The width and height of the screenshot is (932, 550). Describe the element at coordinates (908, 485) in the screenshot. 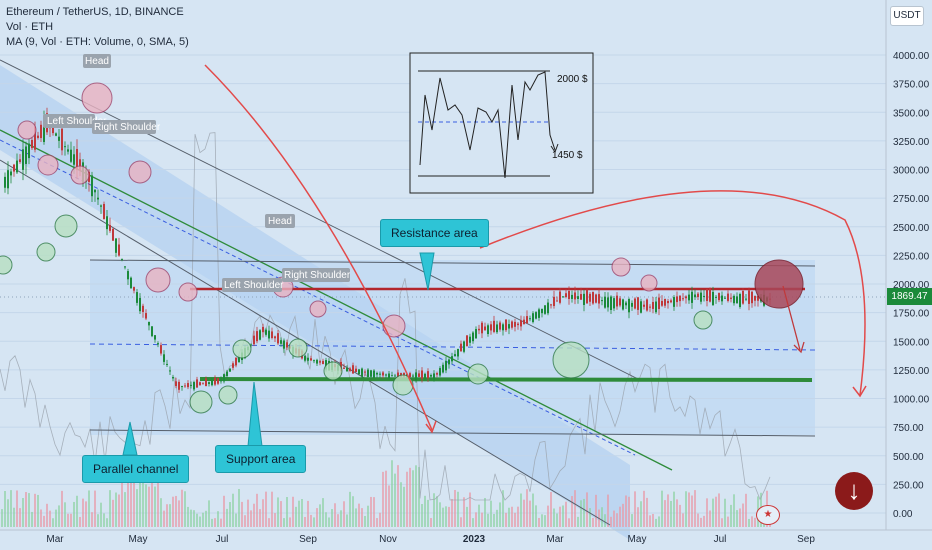

I see `y-tick-label: 250.00` at that location.